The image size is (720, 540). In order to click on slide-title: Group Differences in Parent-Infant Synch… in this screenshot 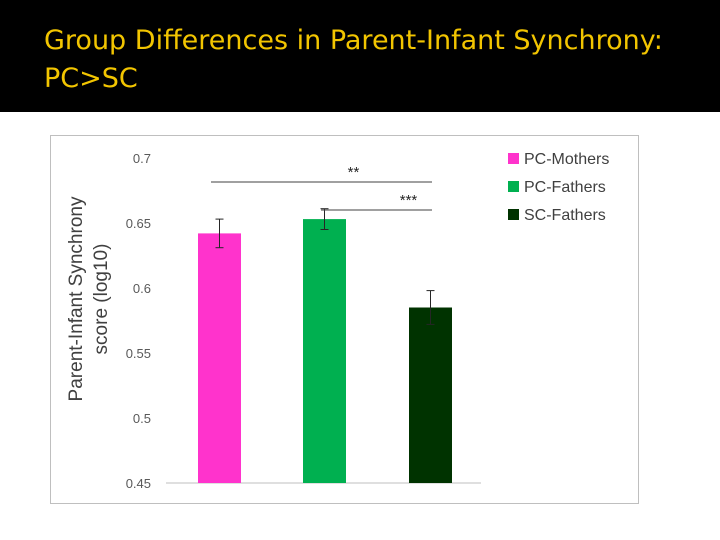, I will do `click(353, 59)`.